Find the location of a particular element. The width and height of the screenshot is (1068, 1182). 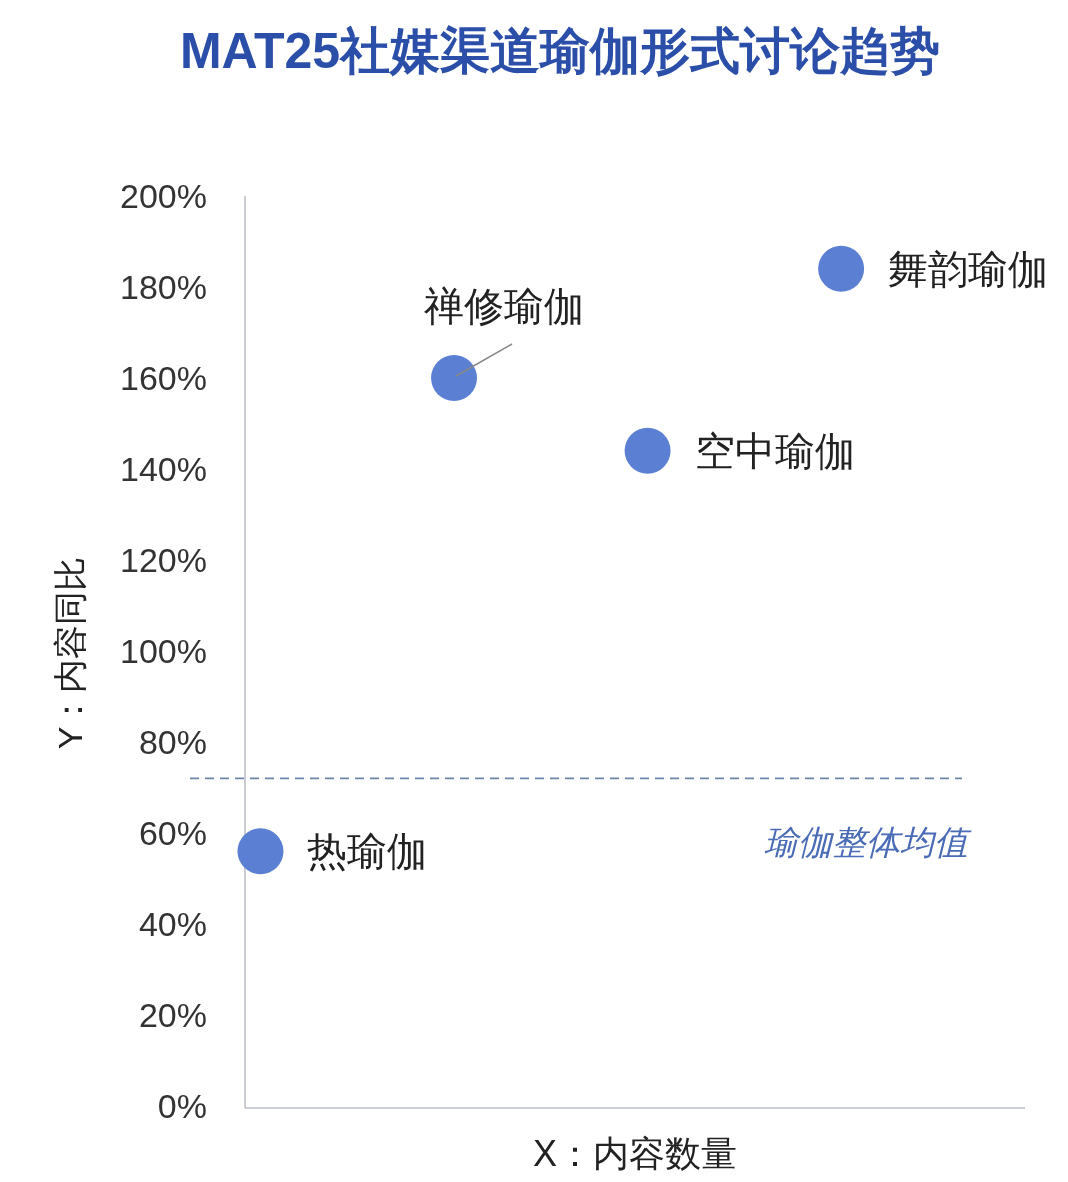

y-tick-label: 20% is located at coordinates (172, 1015).